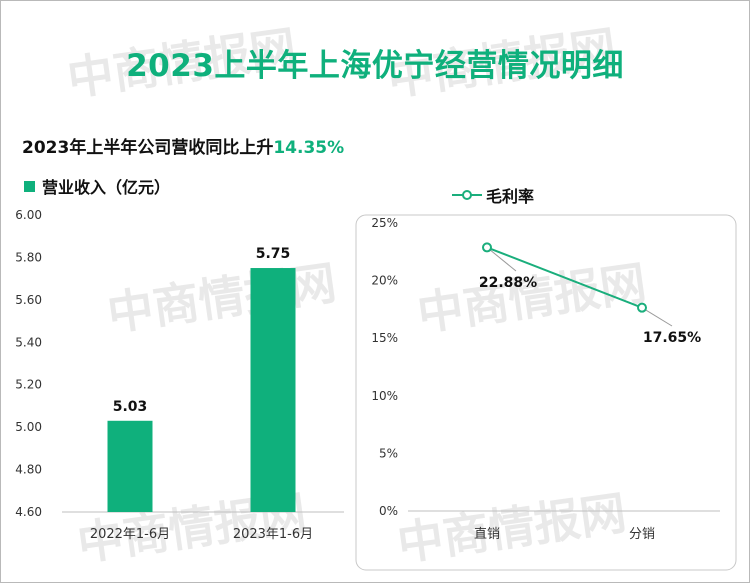  What do you see at coordinates (510, 196) in the screenshot?
I see `line-legend-label: 毛利率` at bounding box center [510, 196].